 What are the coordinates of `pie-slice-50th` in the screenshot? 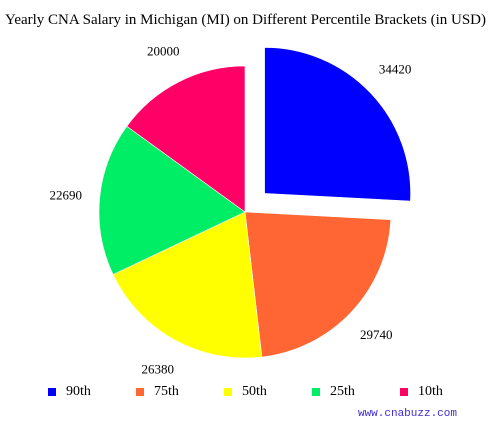 It's located at (187, 285).